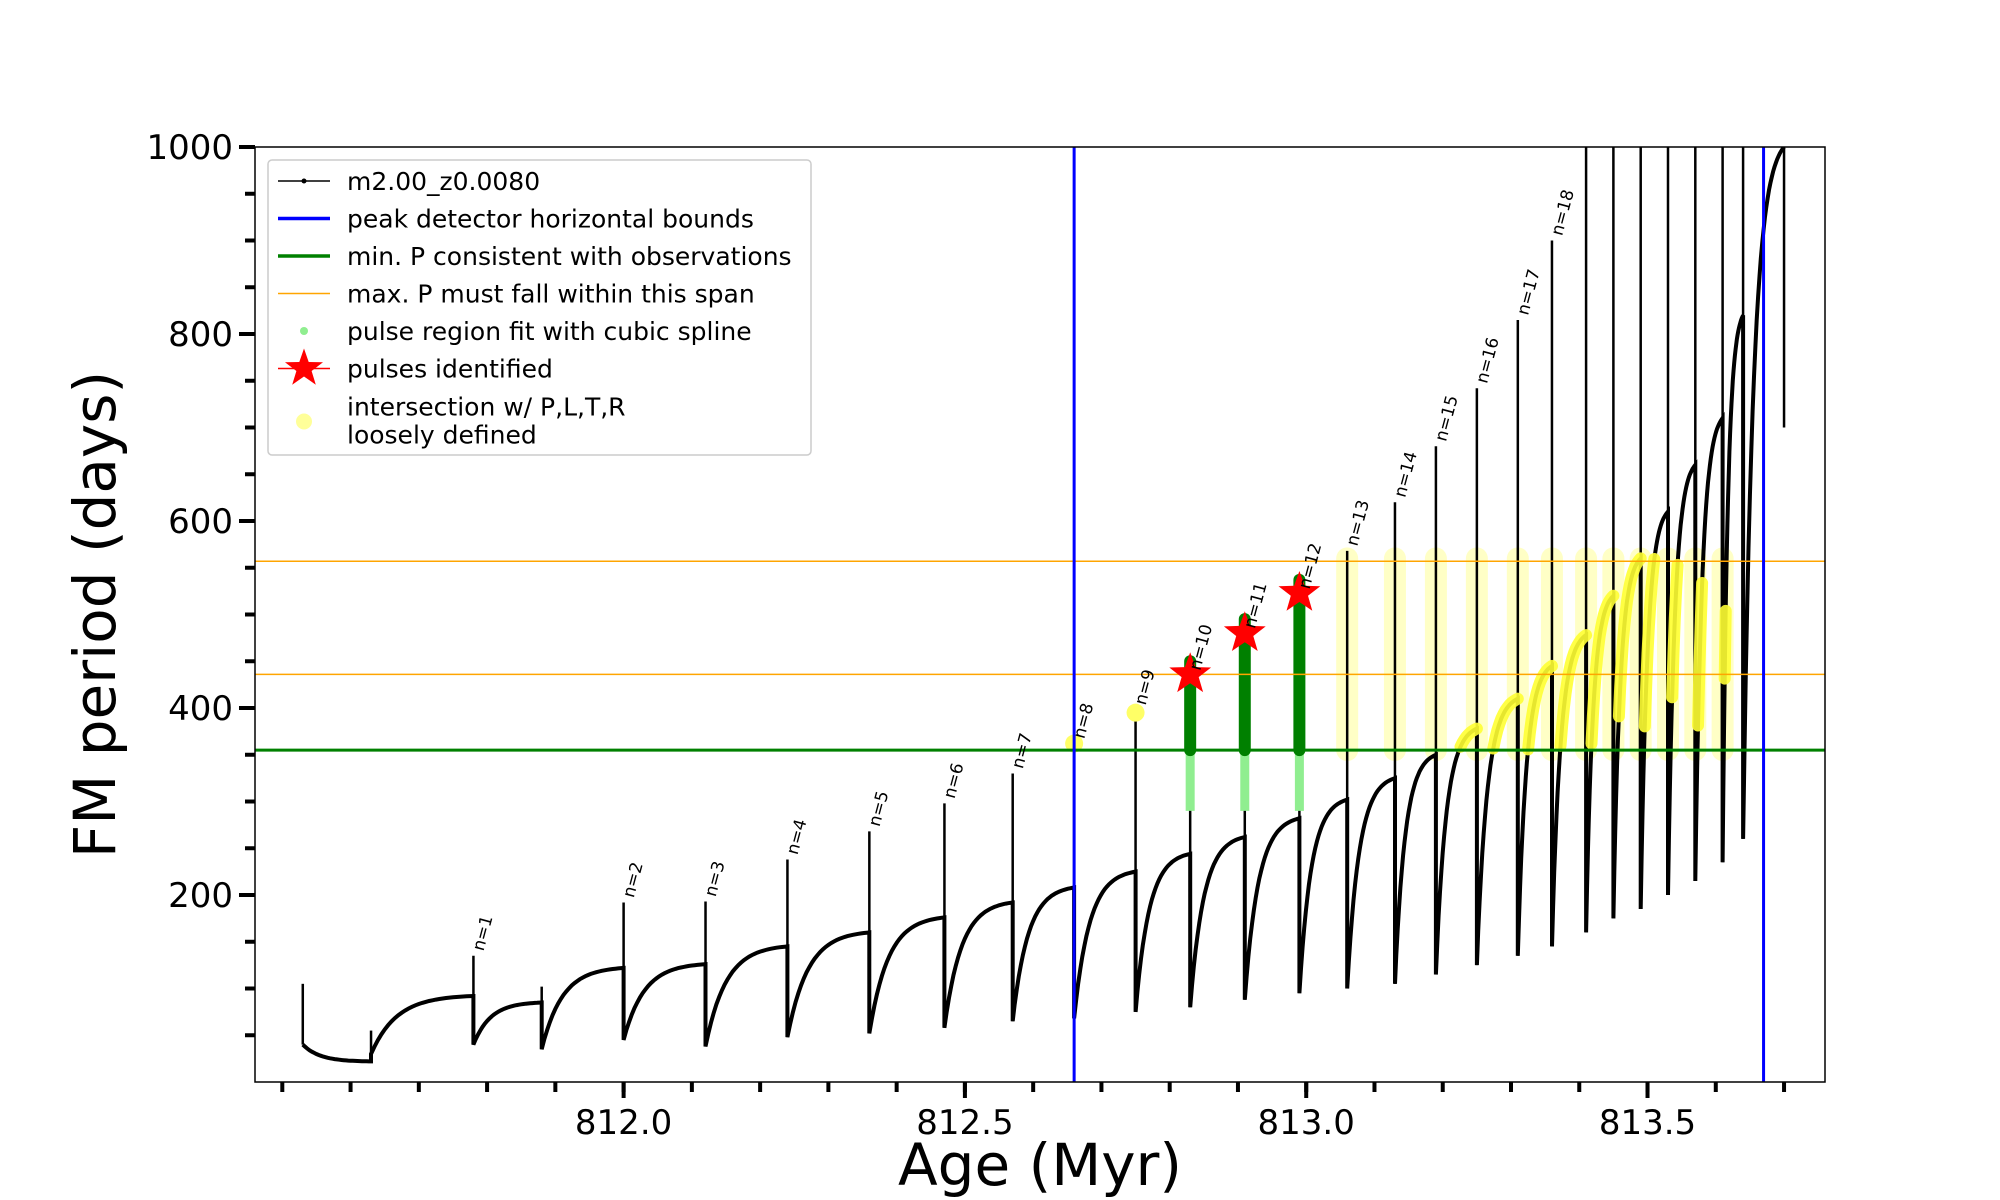  What do you see at coordinates (964, 1123) in the screenshot?
I see `x-tick-label: 812.5` at bounding box center [964, 1123].